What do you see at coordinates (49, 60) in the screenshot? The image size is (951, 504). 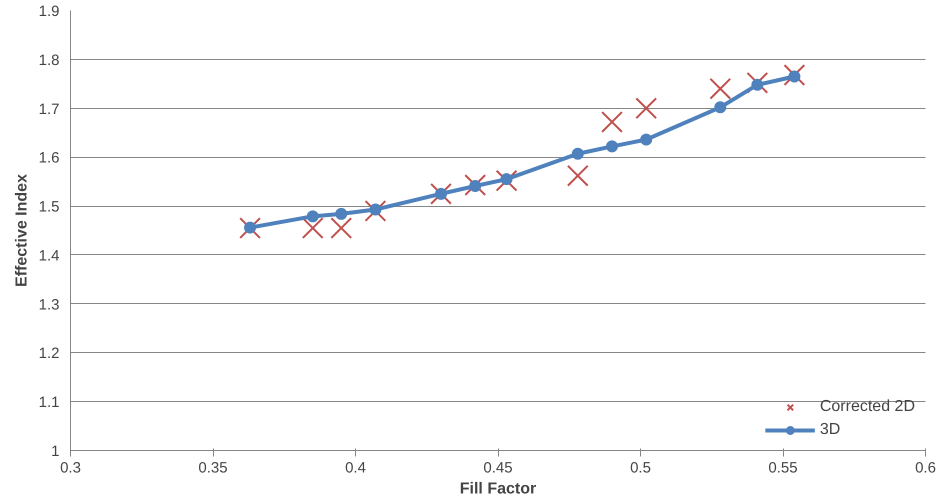 I see `y-tick-label: 1.8` at bounding box center [49, 60].